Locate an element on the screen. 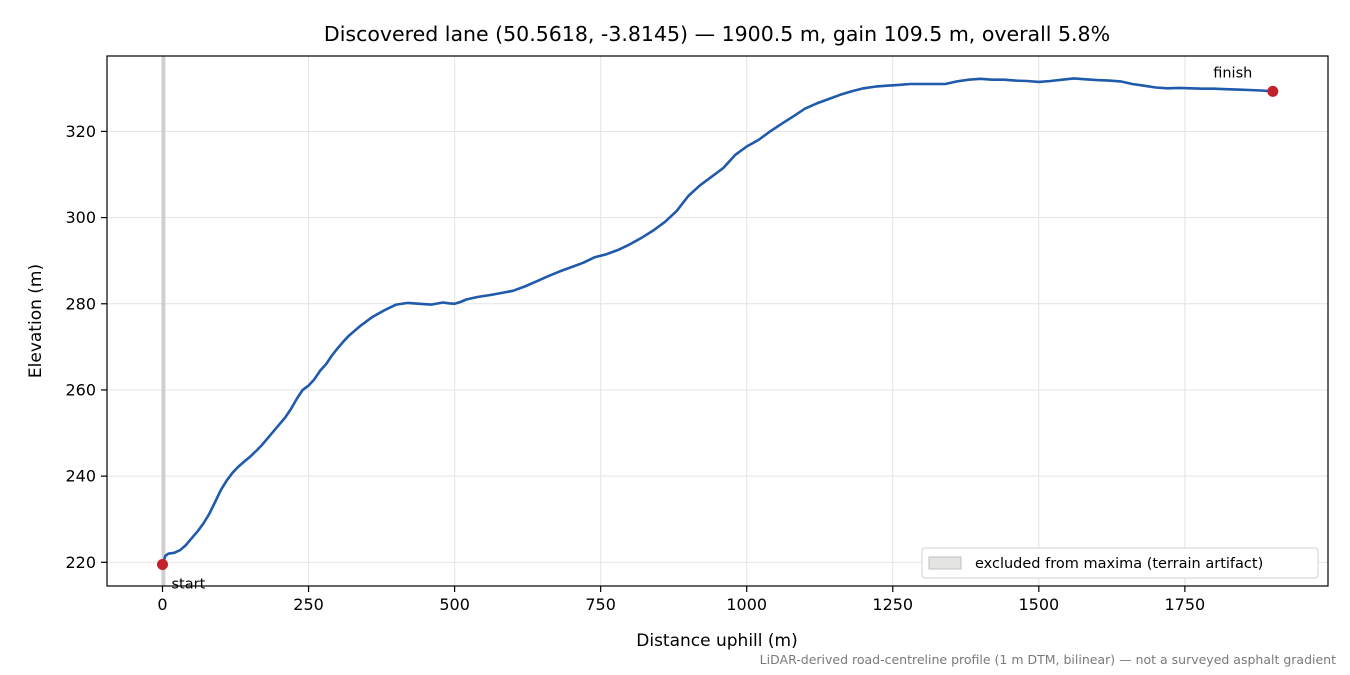 This screenshot has height=675, width=1350. x-tick-label: 250 is located at coordinates (308, 604).